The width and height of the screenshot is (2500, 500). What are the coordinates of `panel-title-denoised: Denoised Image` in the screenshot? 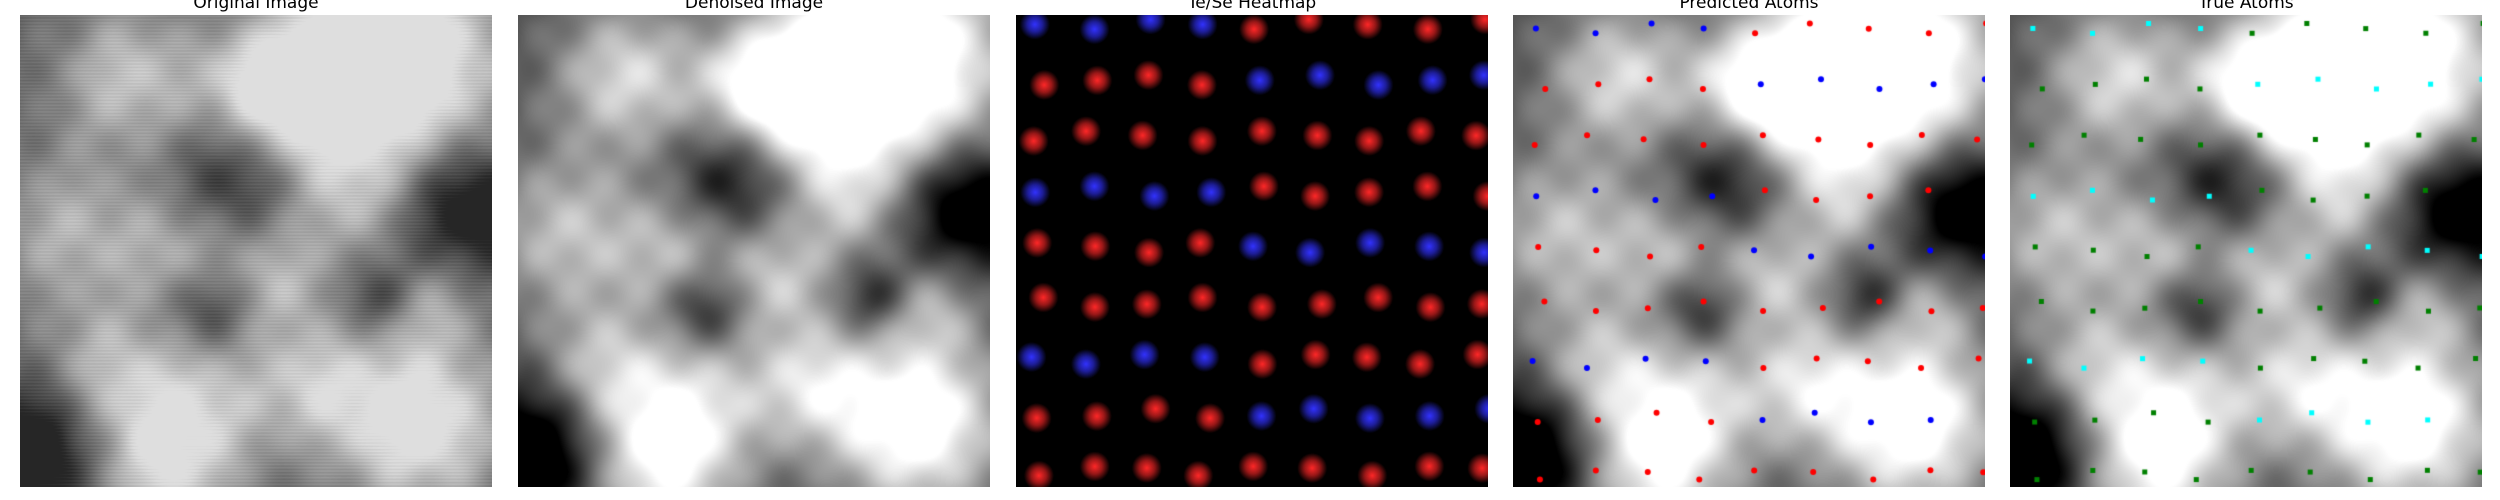 It's located at (754, 6).